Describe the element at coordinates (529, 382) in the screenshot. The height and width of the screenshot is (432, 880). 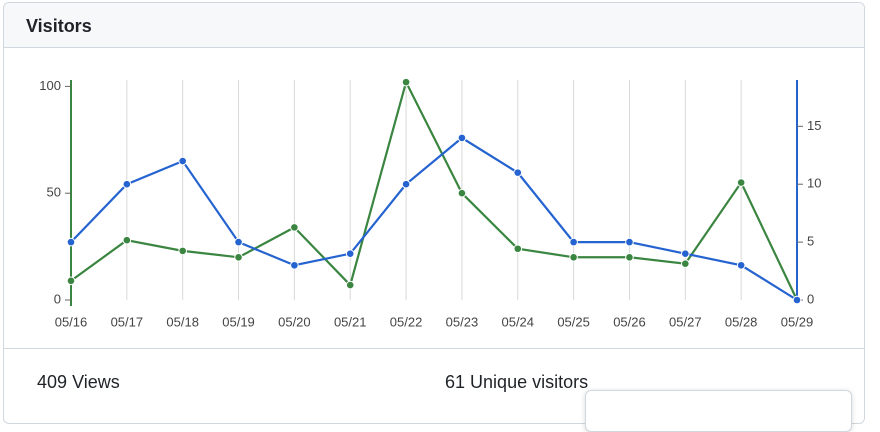
I see `label: Unique visitors` at that location.